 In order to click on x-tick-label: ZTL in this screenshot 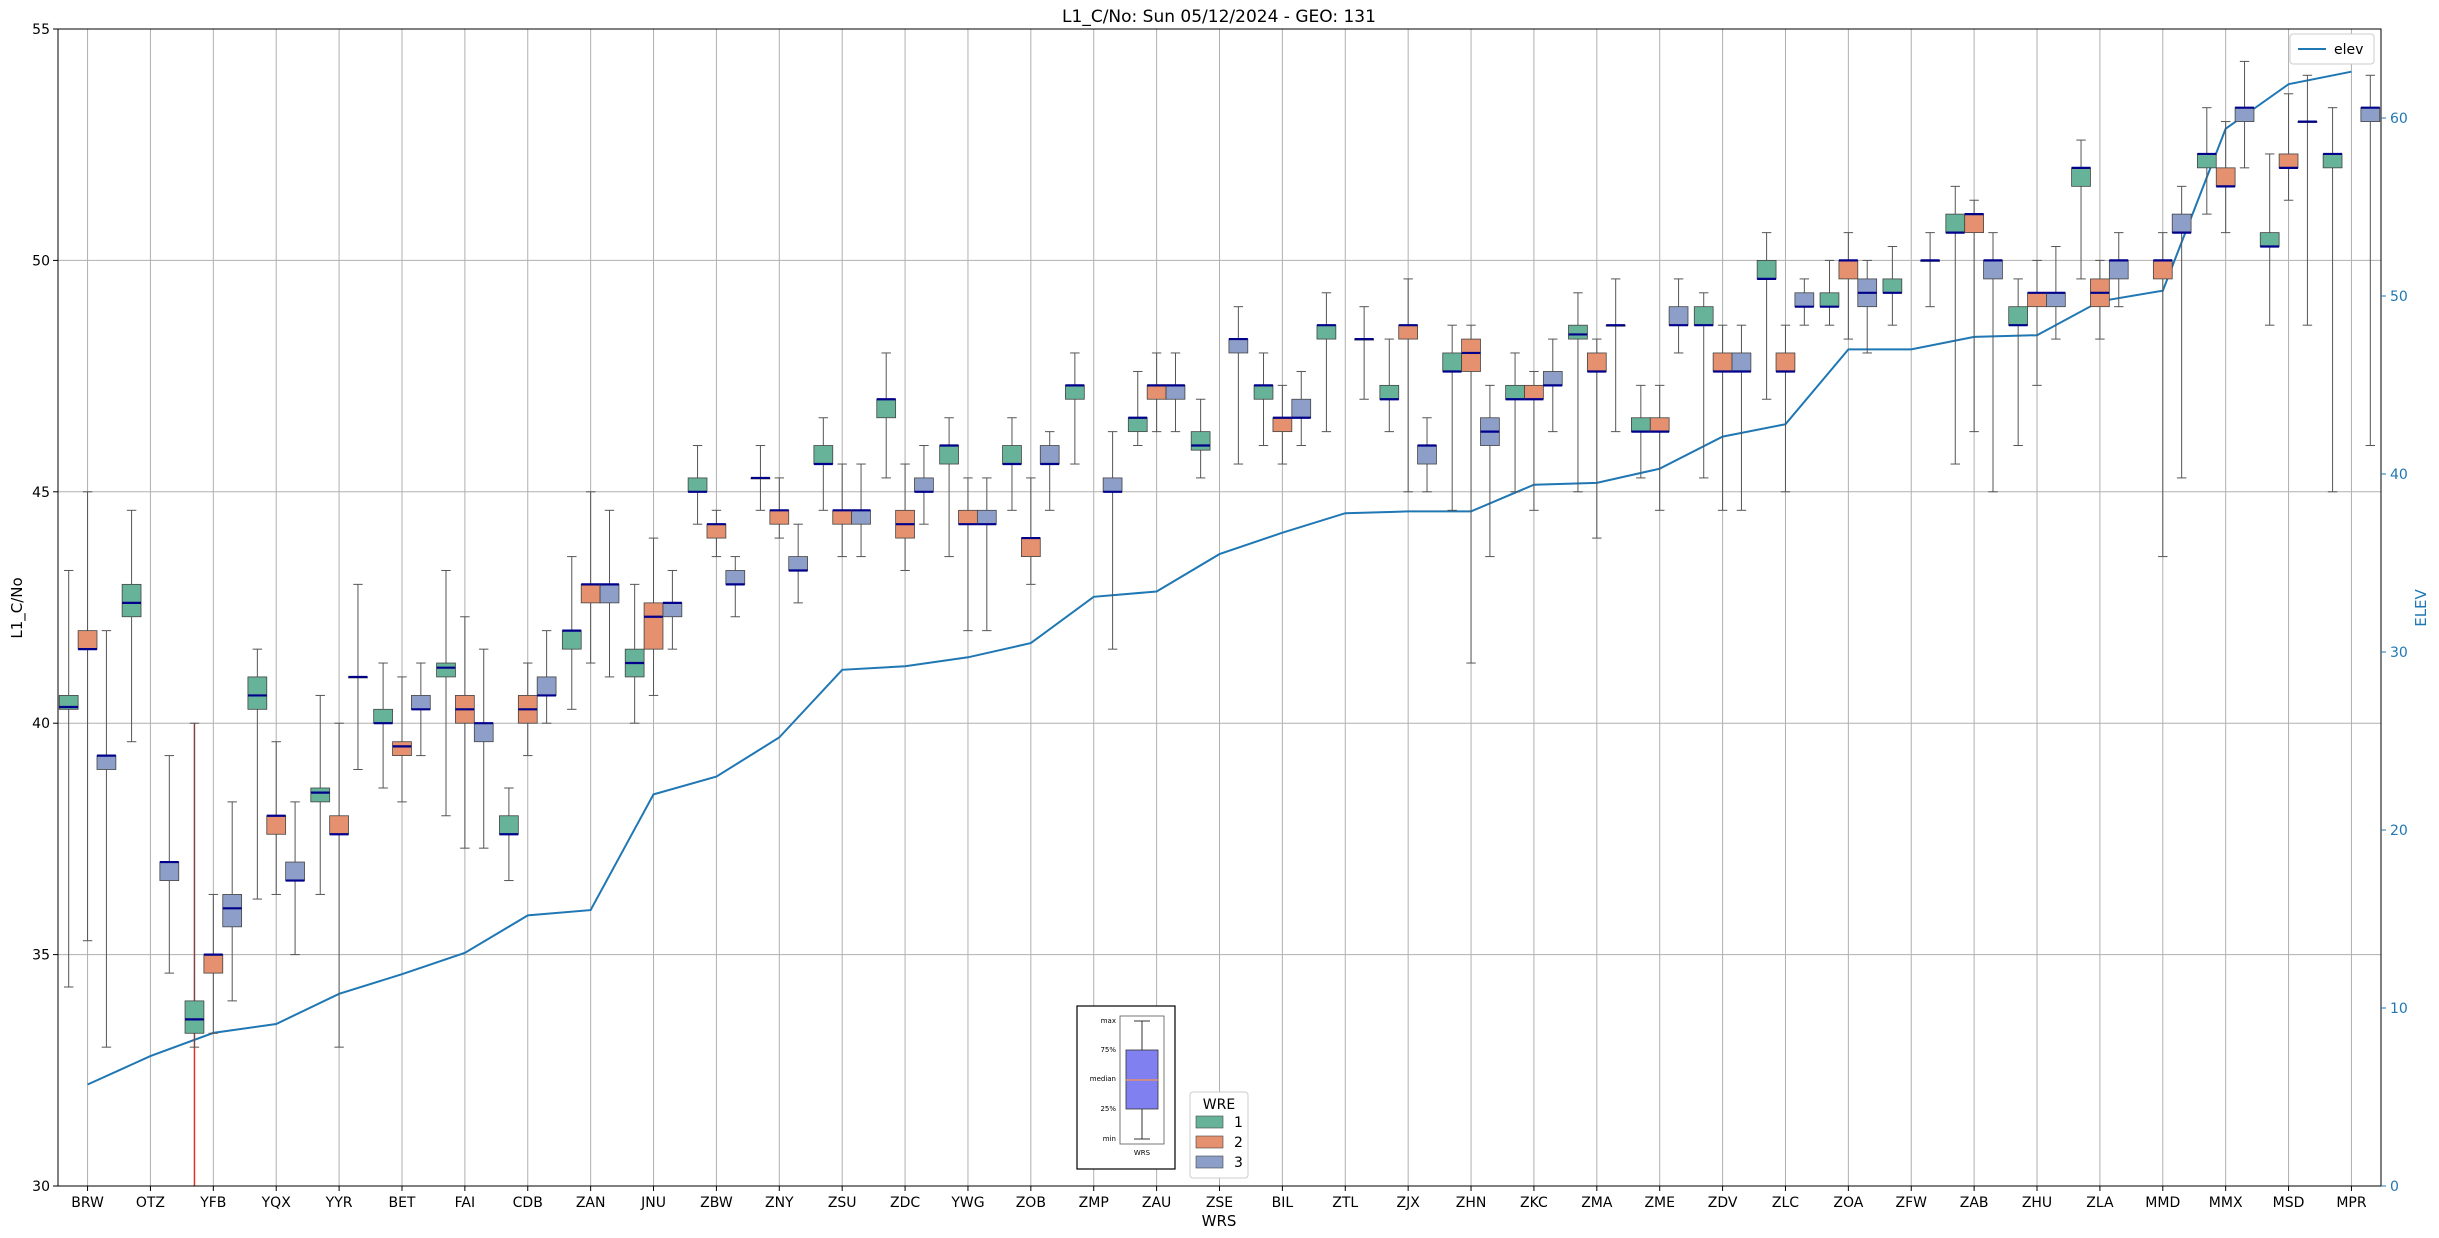, I will do `click(1345, 1203)`.